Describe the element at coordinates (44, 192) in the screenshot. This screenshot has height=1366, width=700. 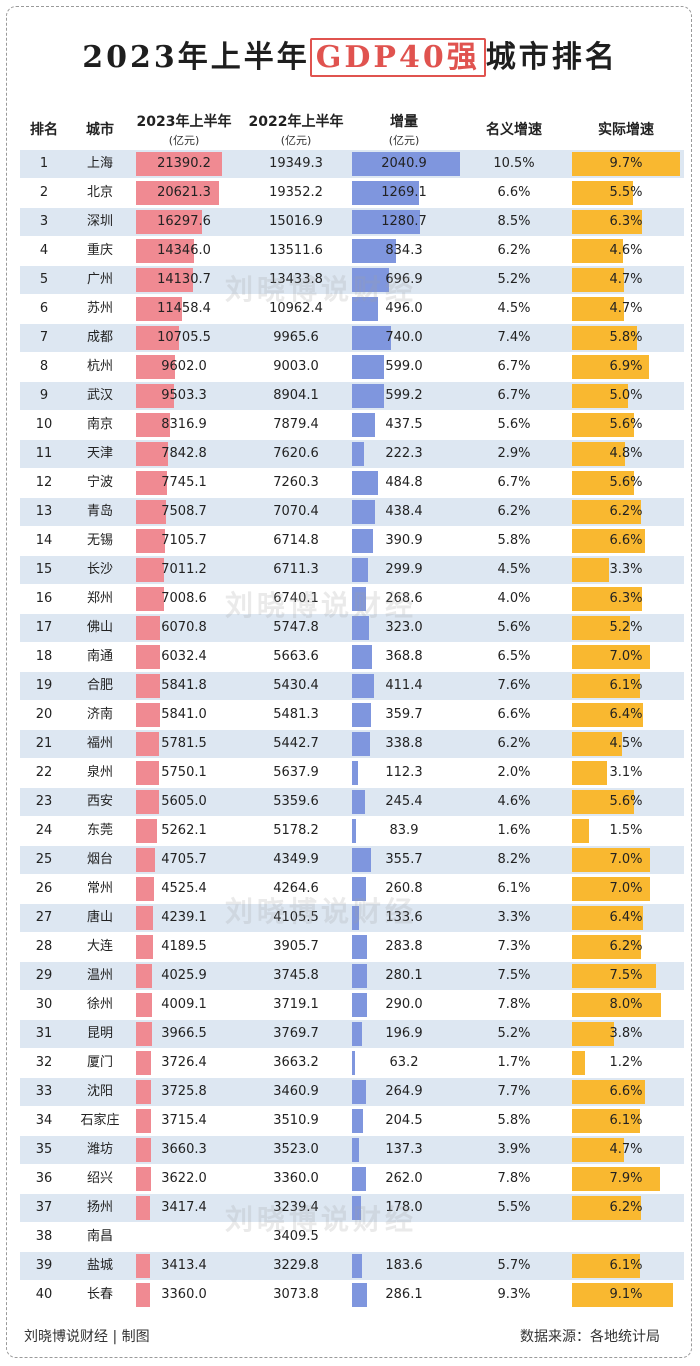
I see `rank-cell: 2` at that location.